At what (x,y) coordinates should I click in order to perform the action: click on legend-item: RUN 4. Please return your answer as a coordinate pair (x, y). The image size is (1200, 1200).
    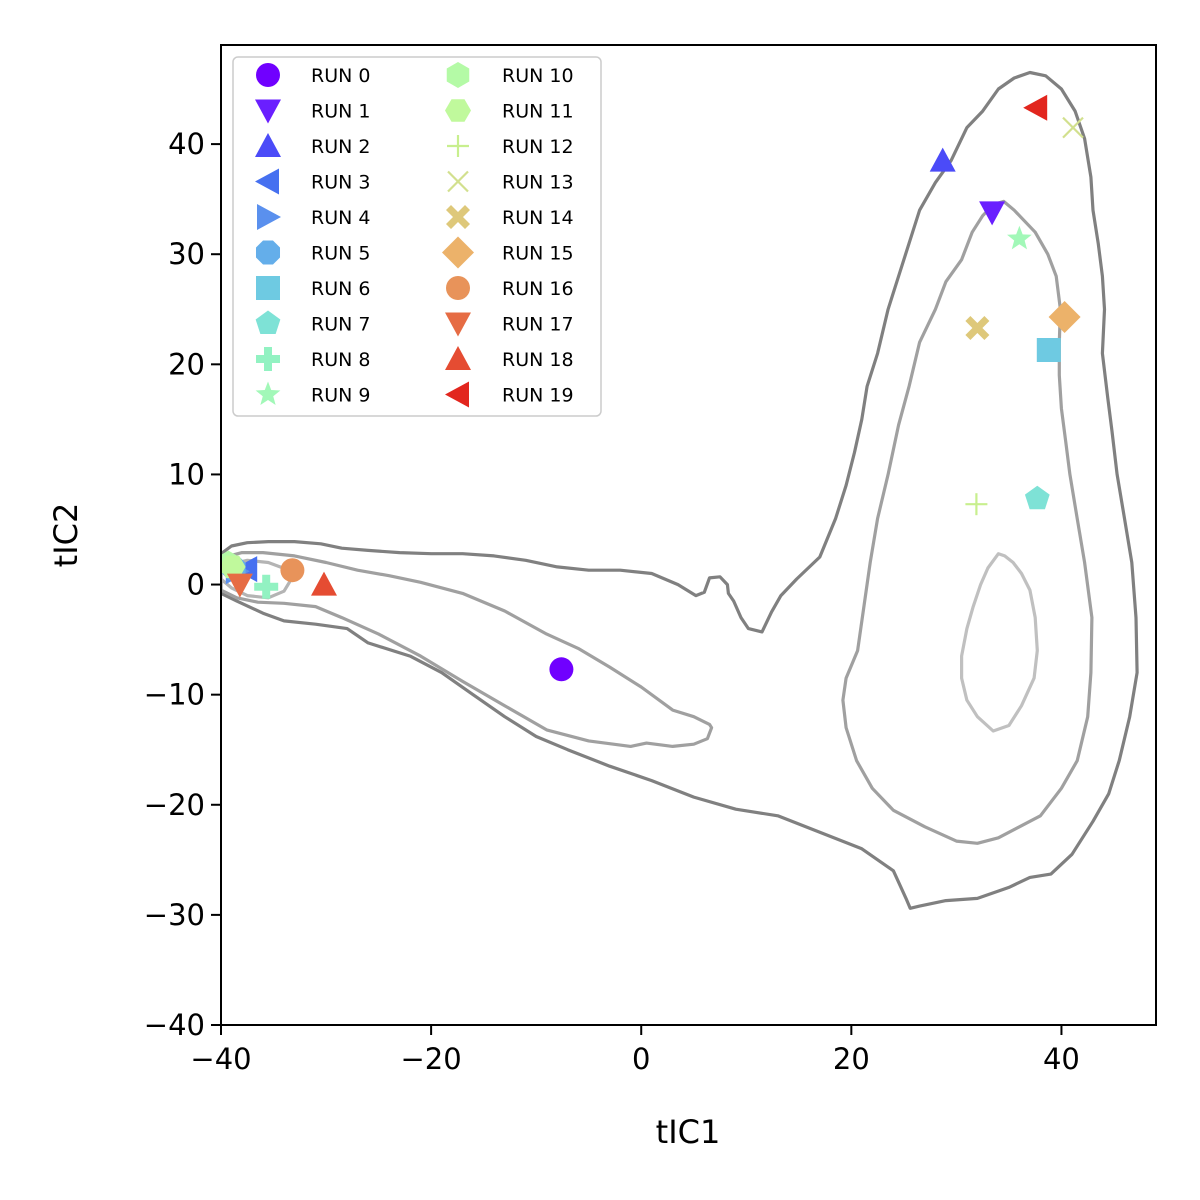
    Looking at the image, I should click on (313, 217).